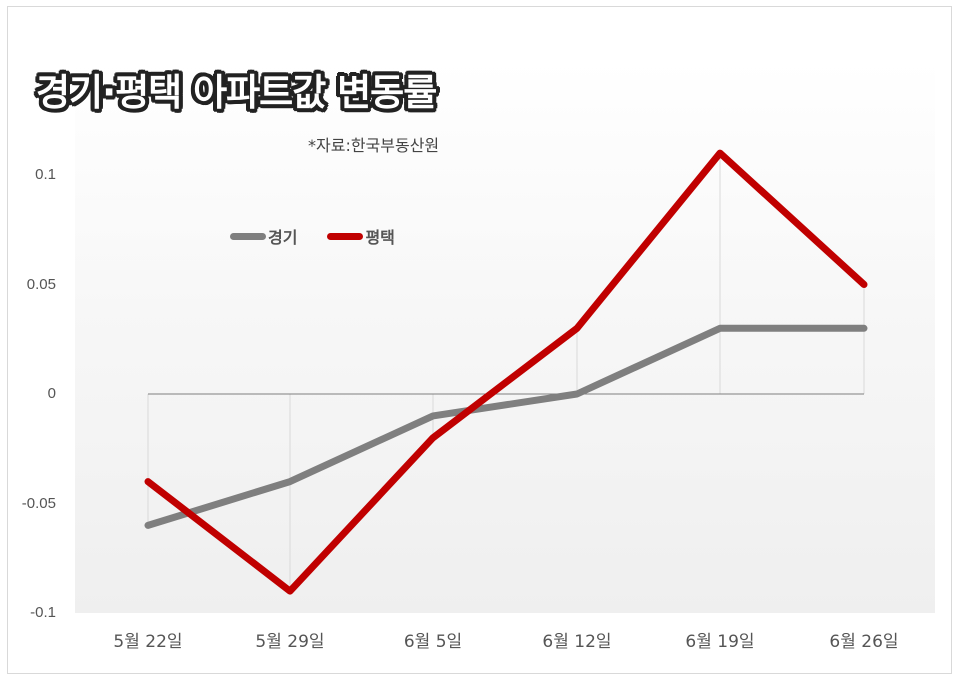 The height and width of the screenshot is (682, 960). I want to click on legend-item-pyeongtaek: 평택, so click(361, 236).